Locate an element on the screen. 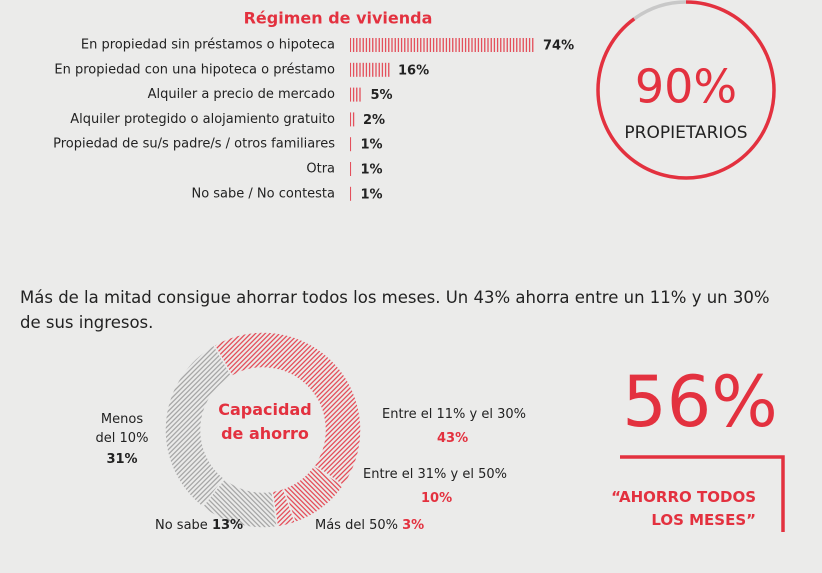  bar-value: 74% is located at coordinates (558, 46).